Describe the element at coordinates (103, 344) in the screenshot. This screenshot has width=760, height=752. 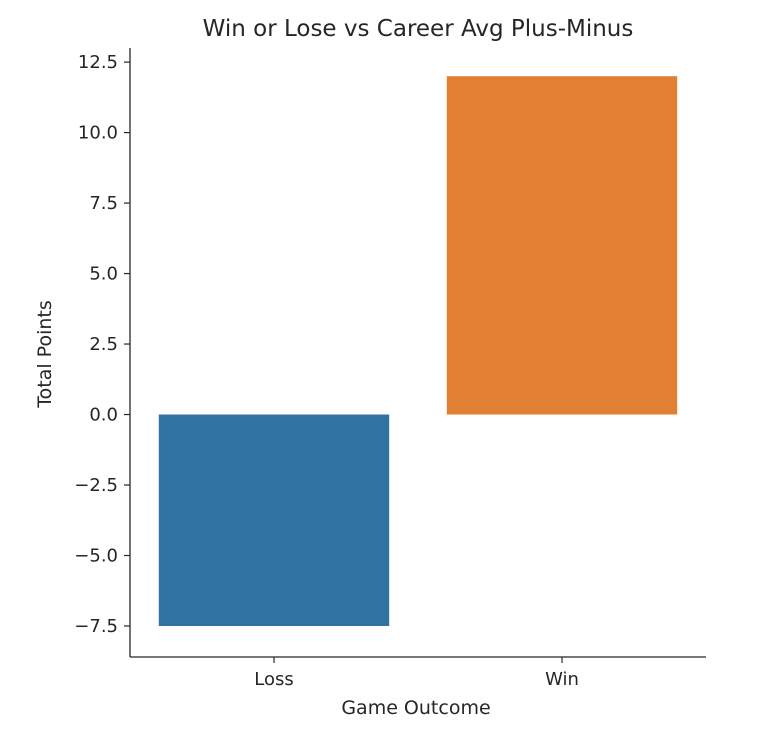
I see `y-tick-label: 2.5` at that location.